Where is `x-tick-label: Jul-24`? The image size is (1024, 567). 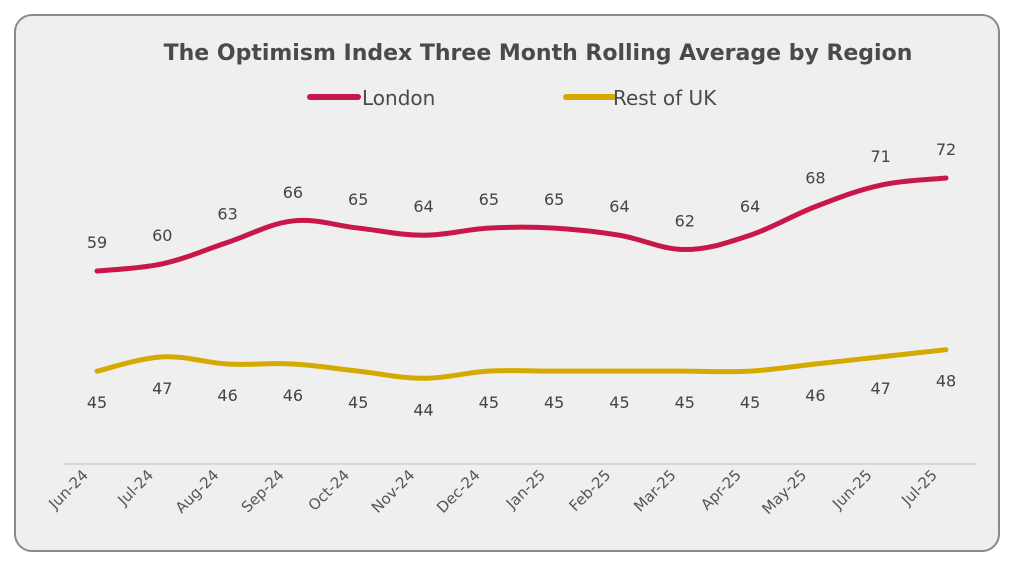
x-tick-label: Jul-24 is located at coordinates (136, 488).